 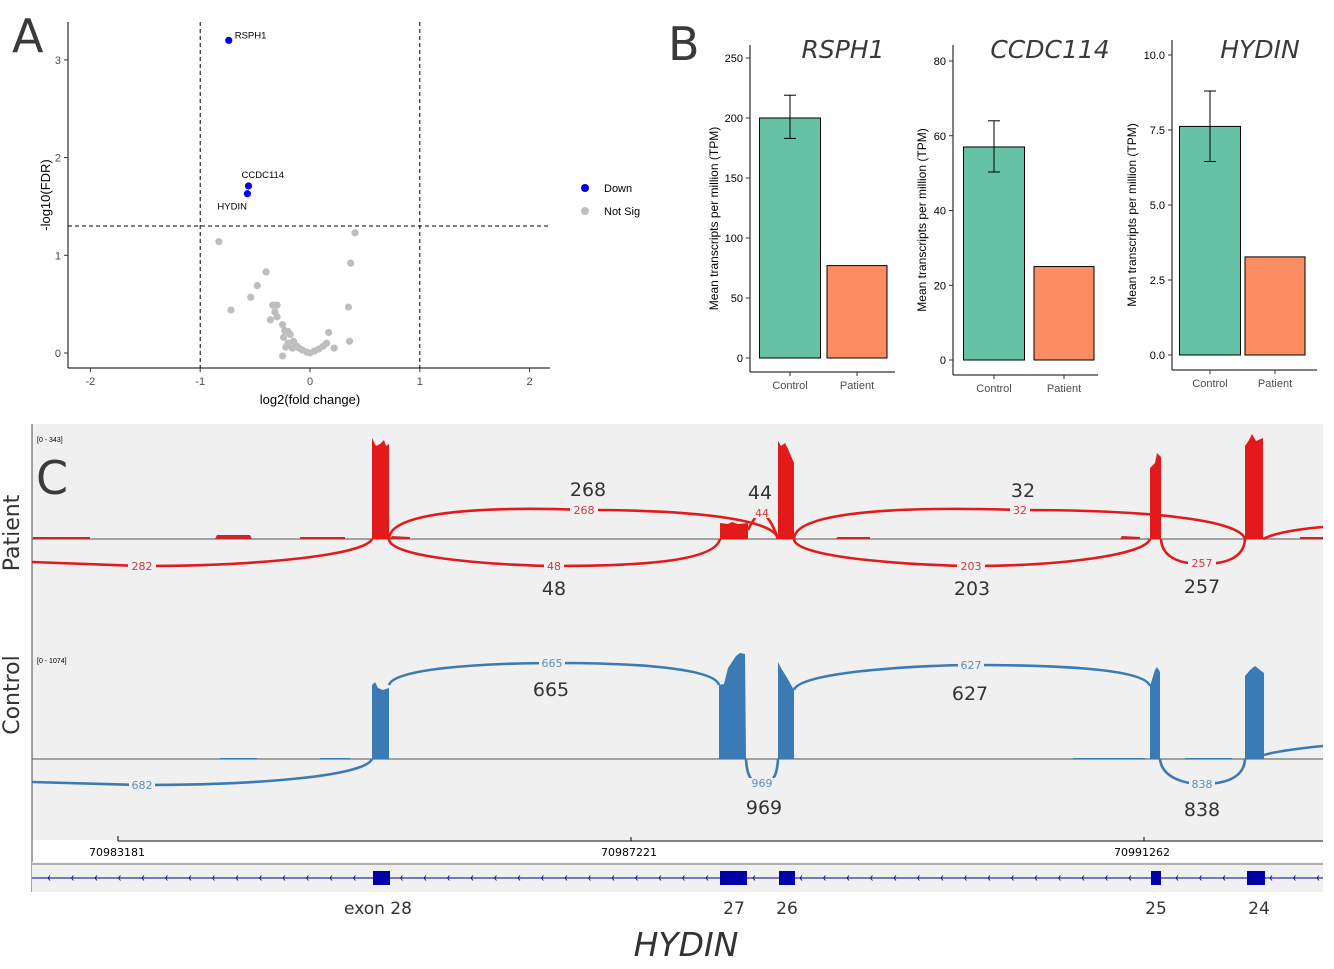 I want to click on control-junction-count: 969, so click(x=762, y=783).